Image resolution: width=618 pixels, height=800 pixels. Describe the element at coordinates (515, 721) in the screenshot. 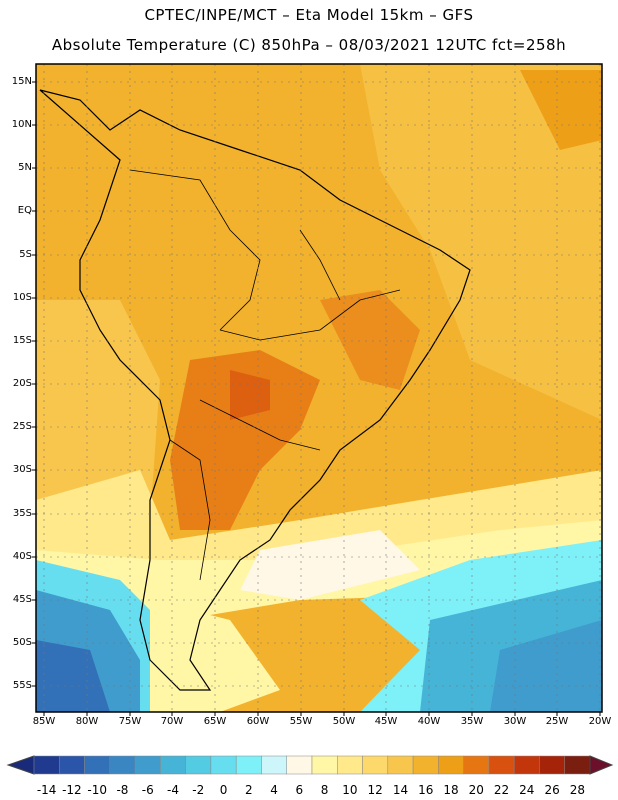

I see `lon-label: 30W` at that location.